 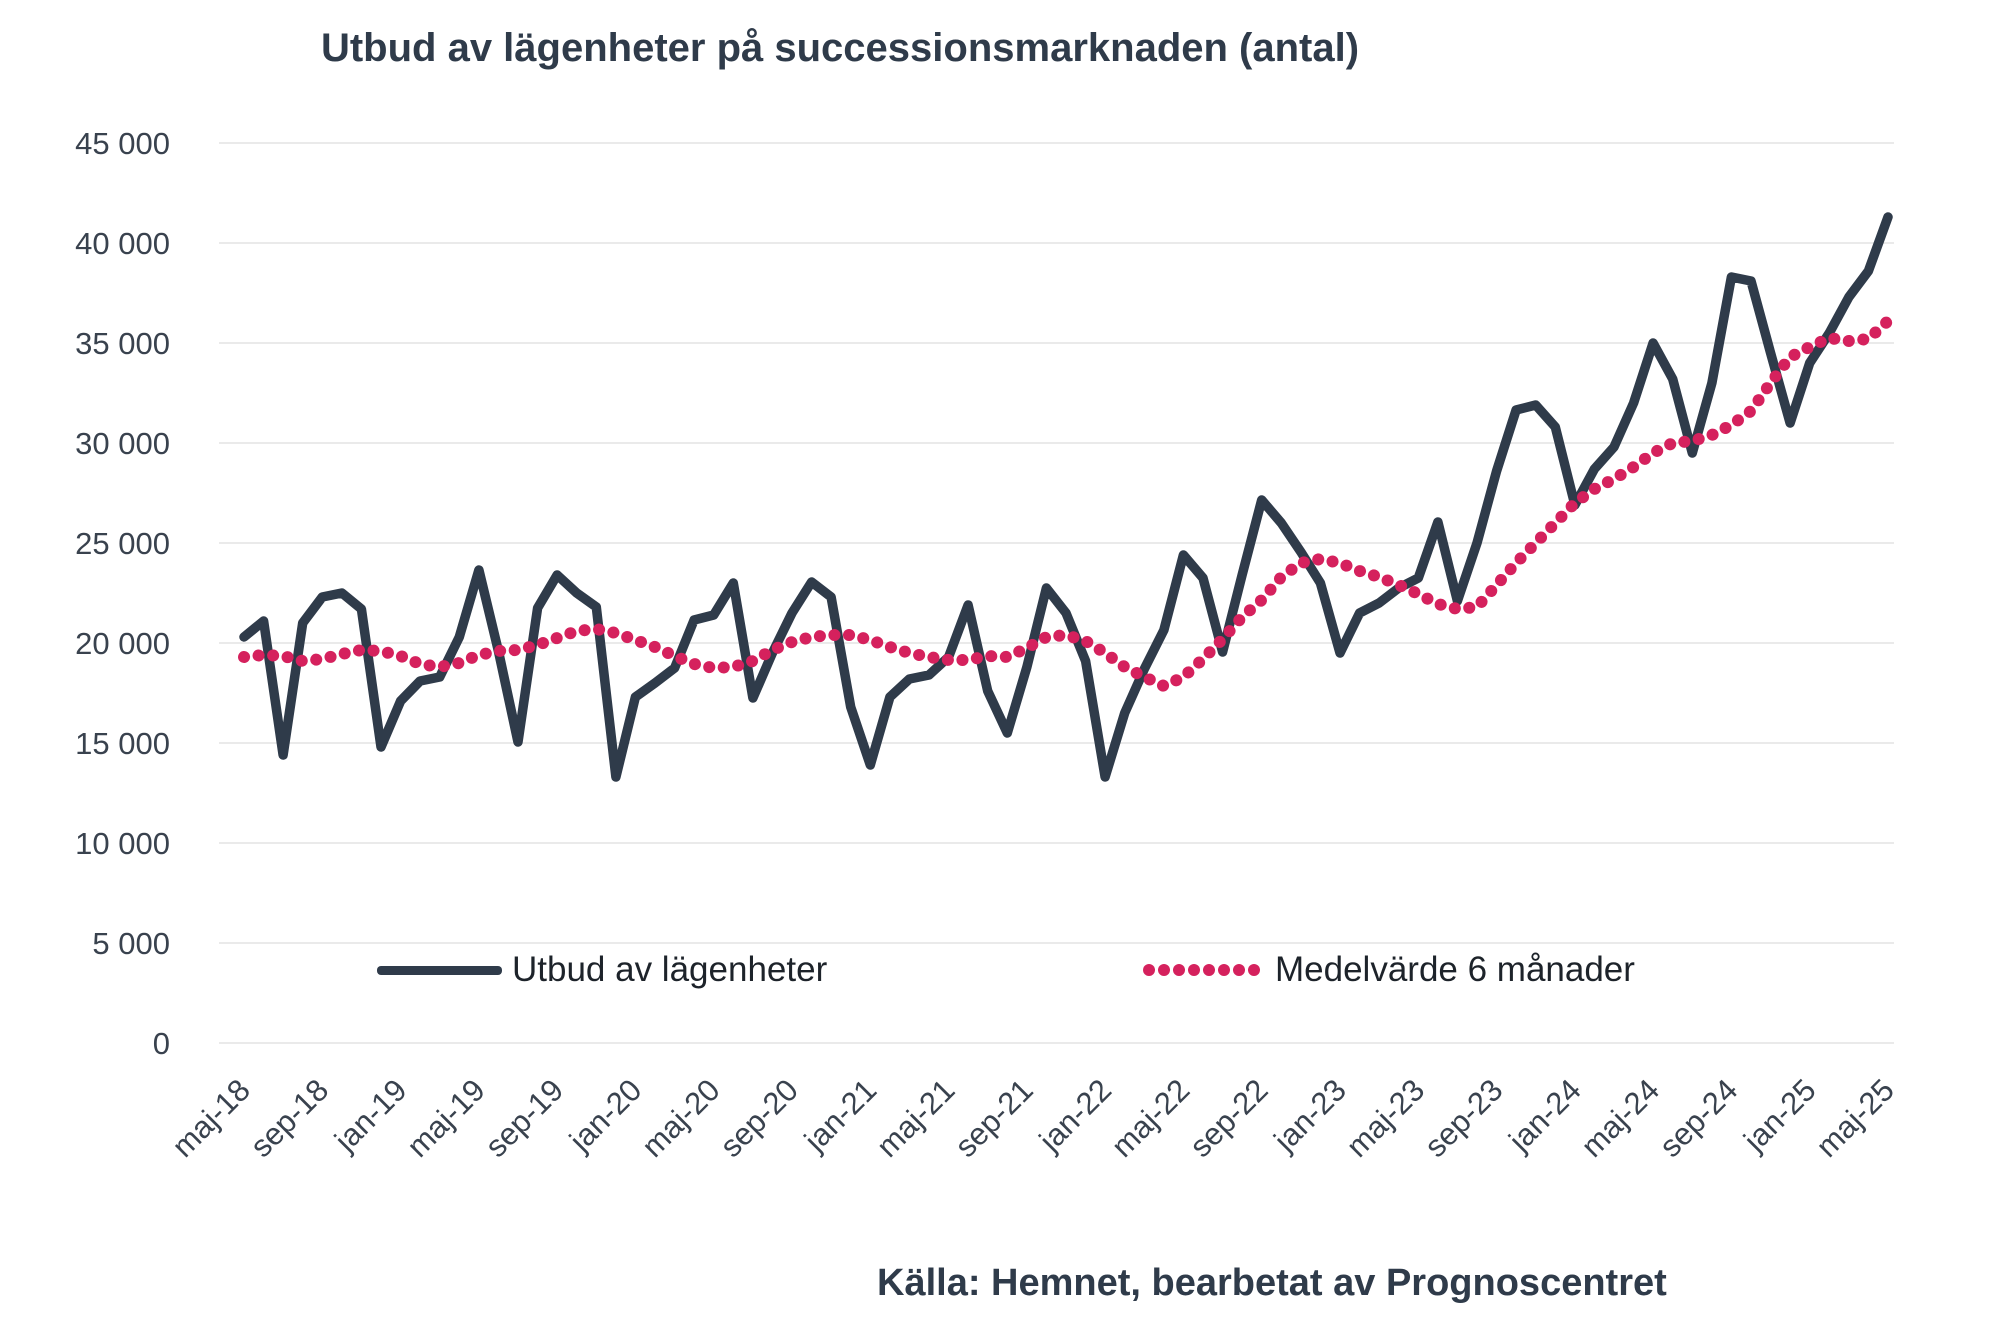 I want to click on x-tick-label: sep-19, so click(x=524, y=1118).